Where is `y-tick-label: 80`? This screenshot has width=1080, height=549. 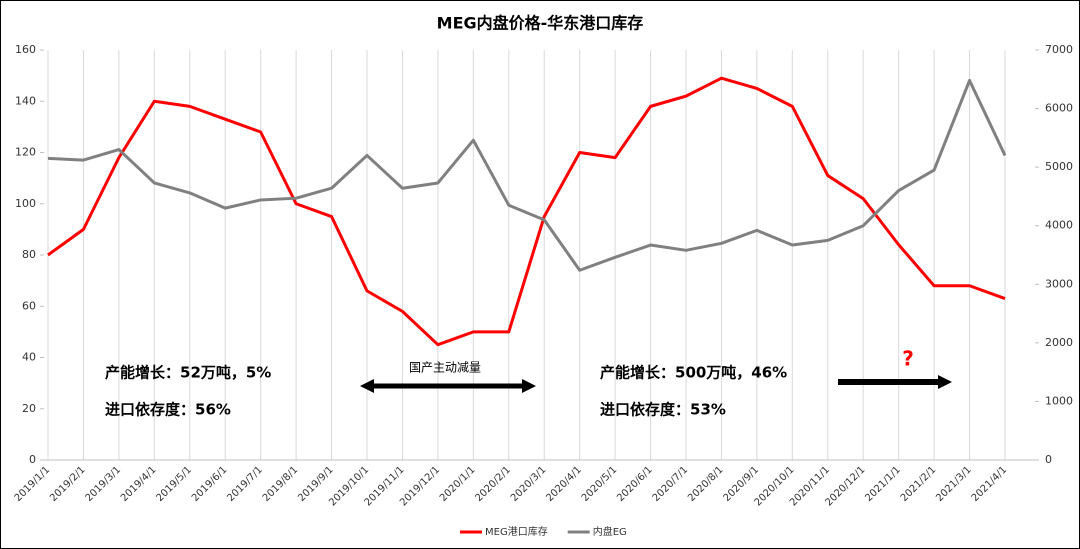 y-tick-label: 80 is located at coordinates (29, 254).